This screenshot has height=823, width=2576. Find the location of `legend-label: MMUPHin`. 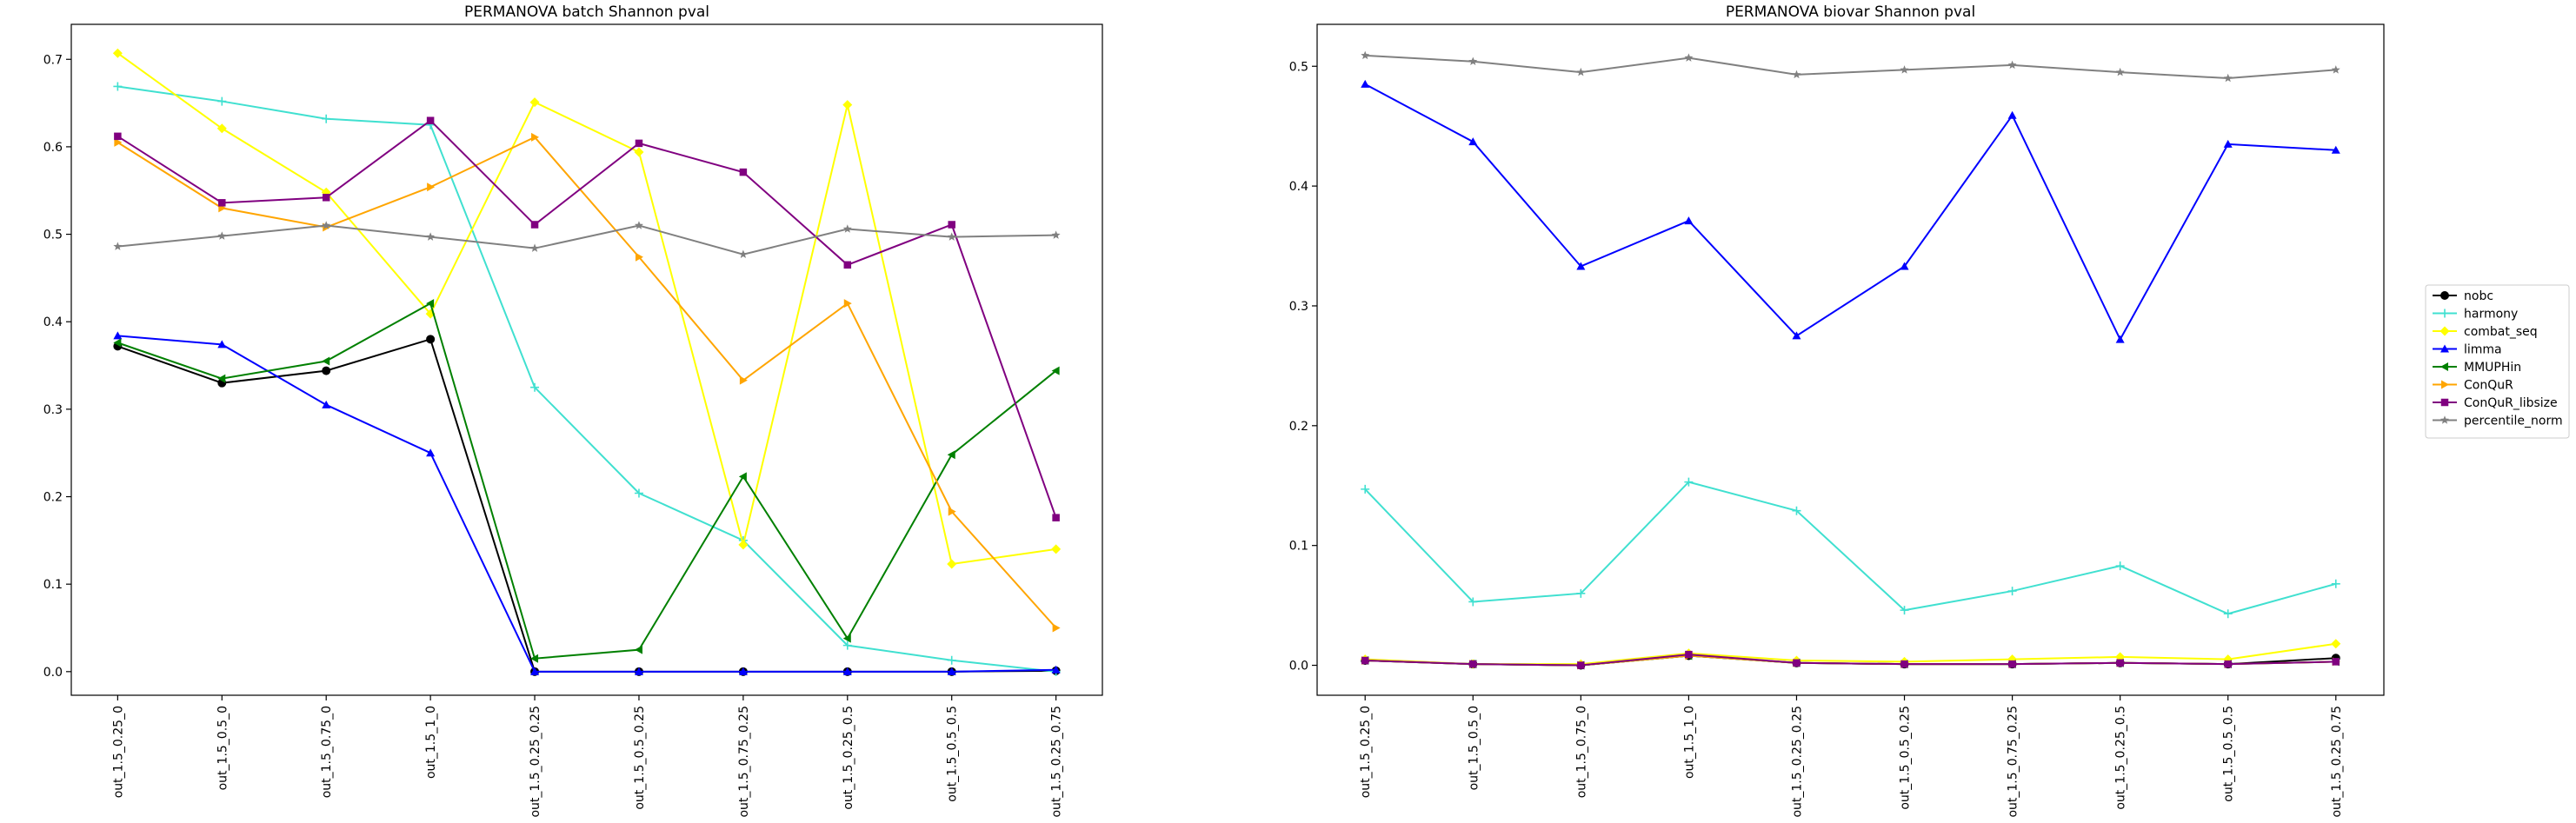

legend-label: MMUPHin is located at coordinates (2492, 368).